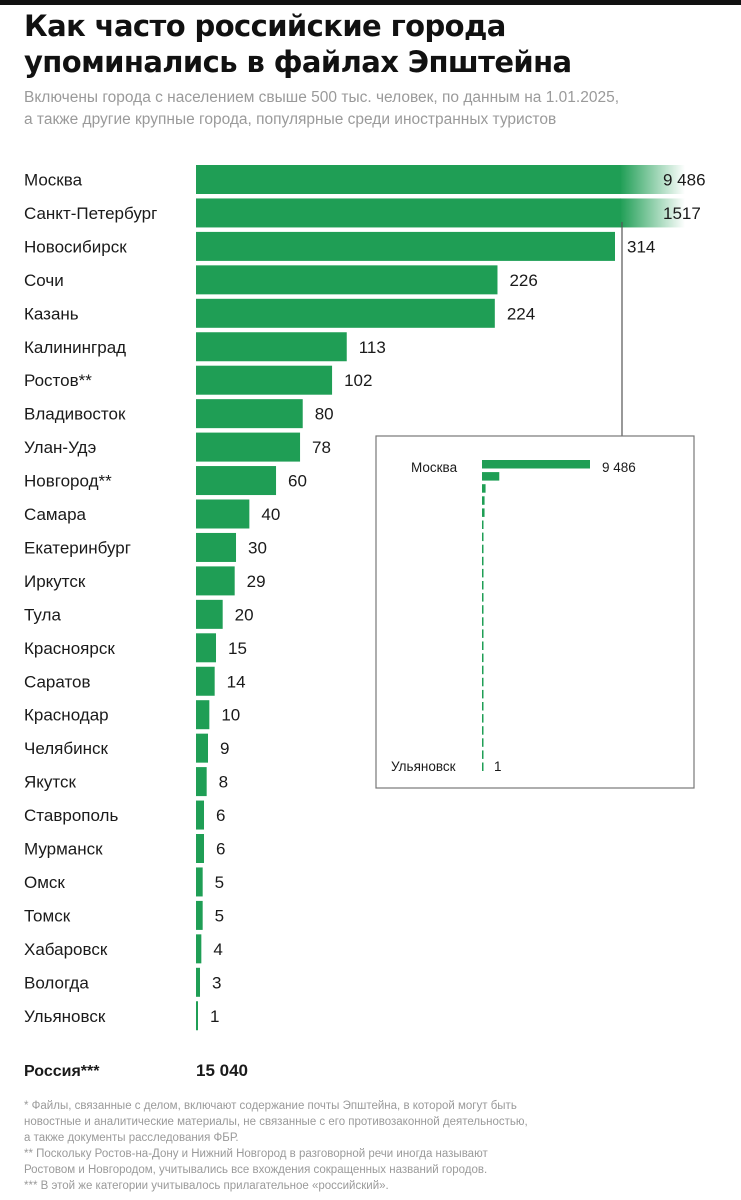 This screenshot has height=1200, width=741. Describe the element at coordinates (641, 246) in the screenshot. I see `value-label: 314` at that location.